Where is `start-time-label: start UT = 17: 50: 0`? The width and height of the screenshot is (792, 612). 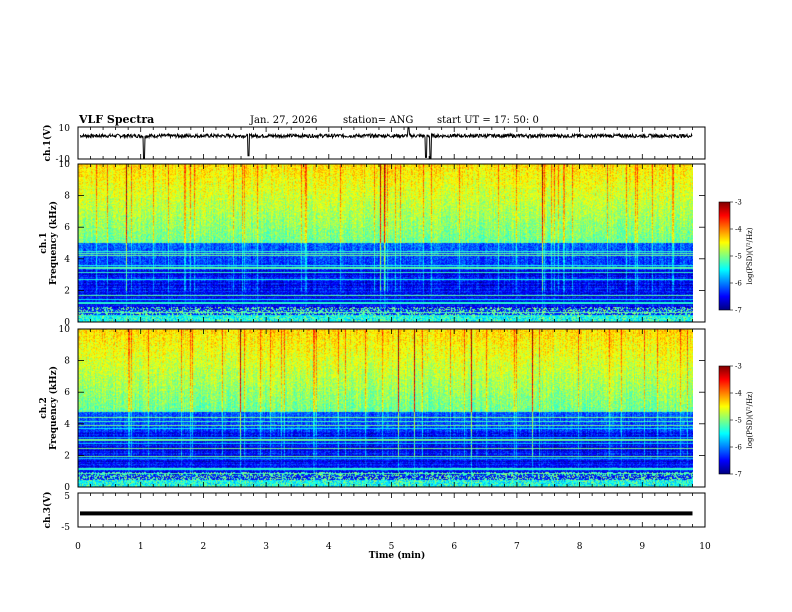
start-time-label: start UT = 17: 50: 0 is located at coordinates (488, 120).